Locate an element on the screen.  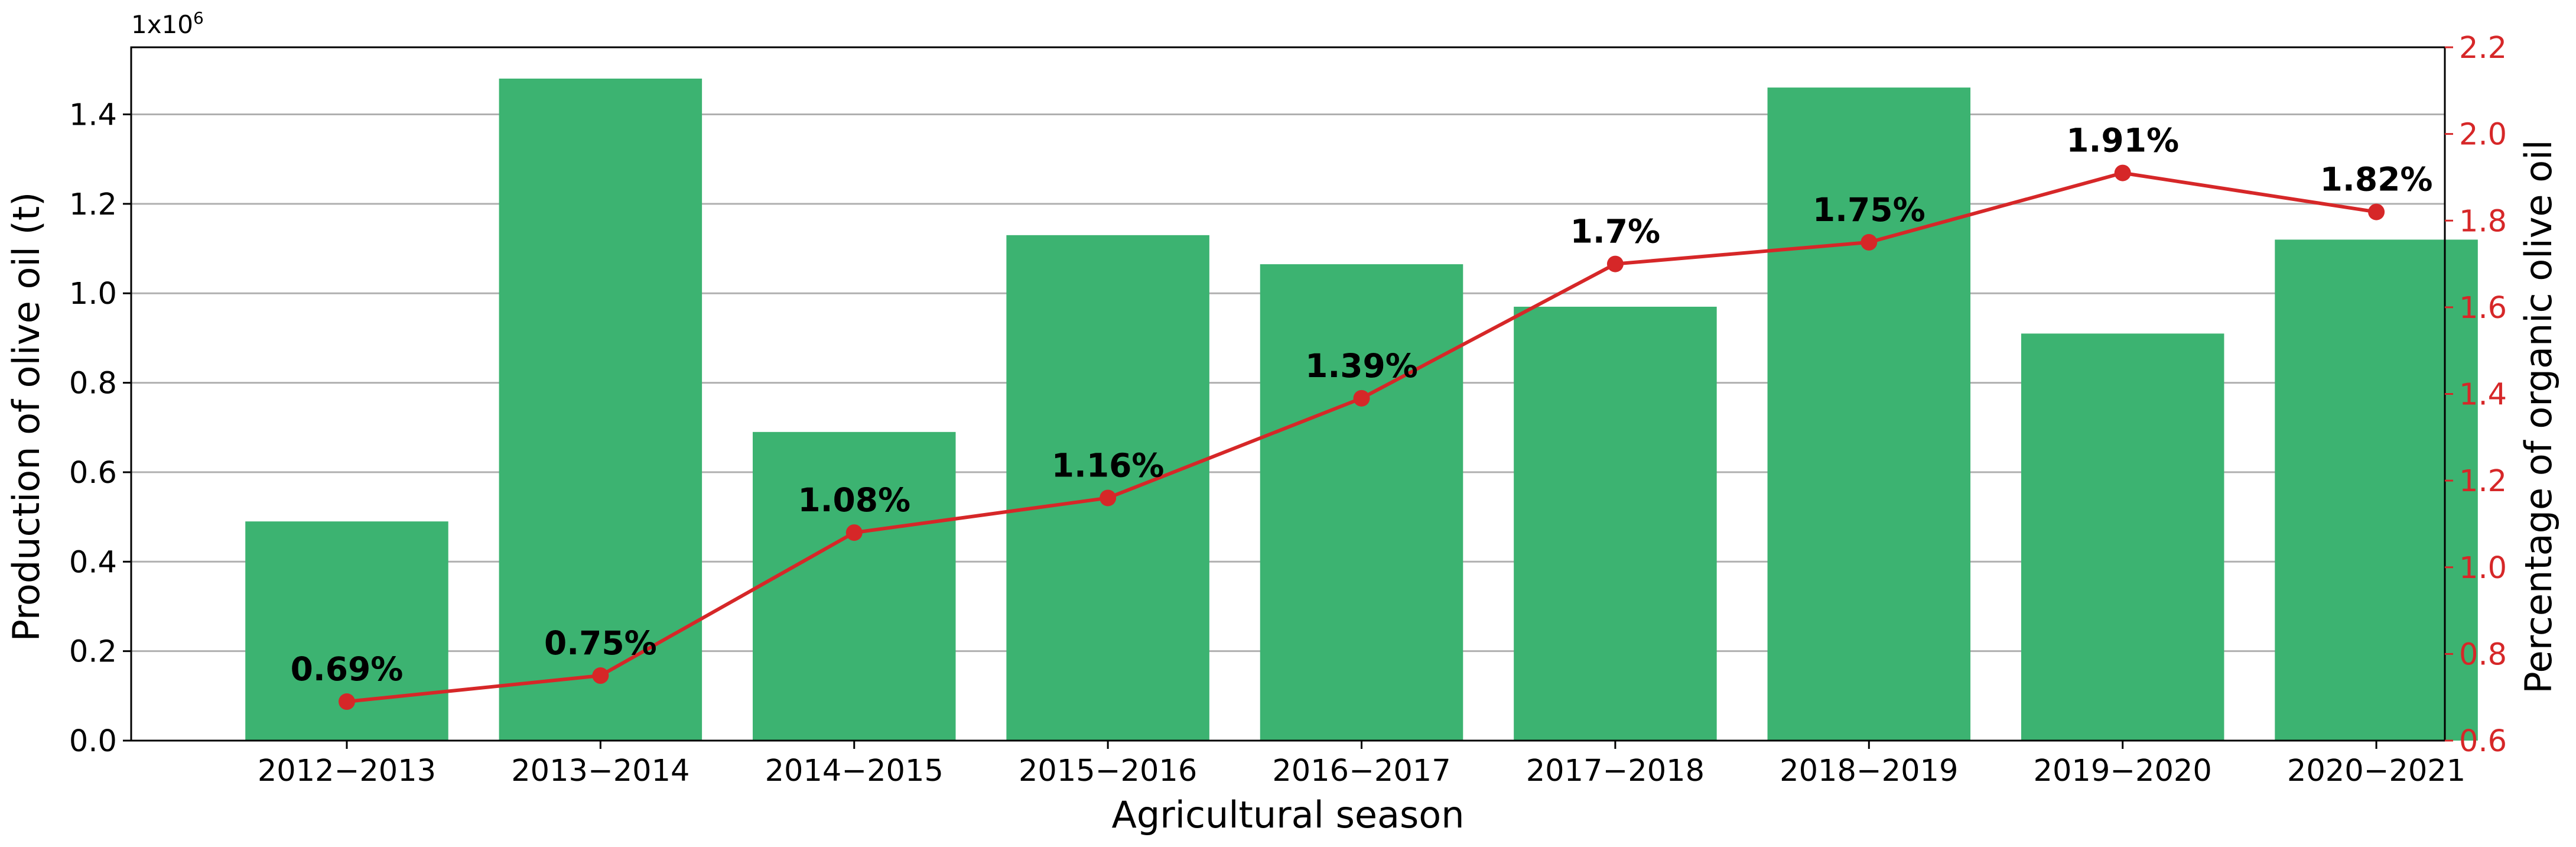
x-tick-label: 2014−2015 is located at coordinates (855, 771).